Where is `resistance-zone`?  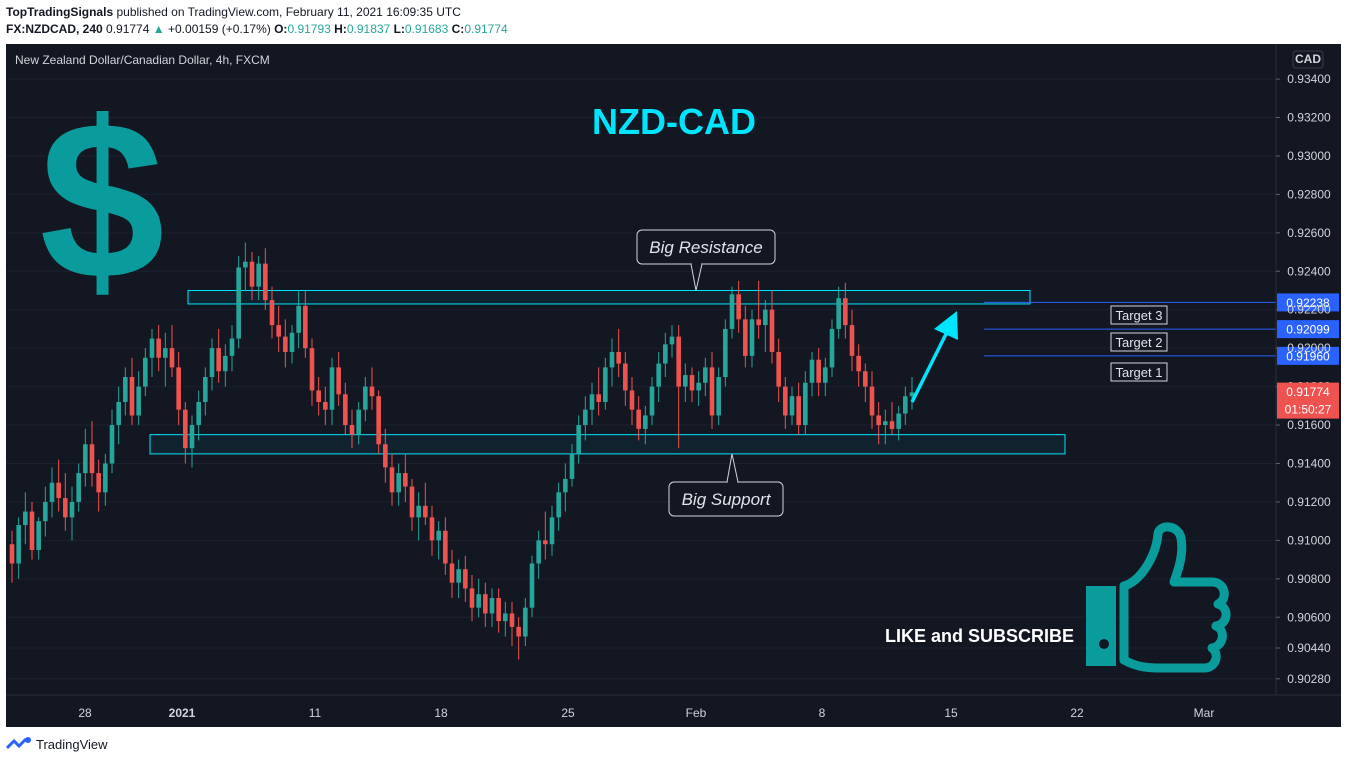
resistance-zone is located at coordinates (609, 297).